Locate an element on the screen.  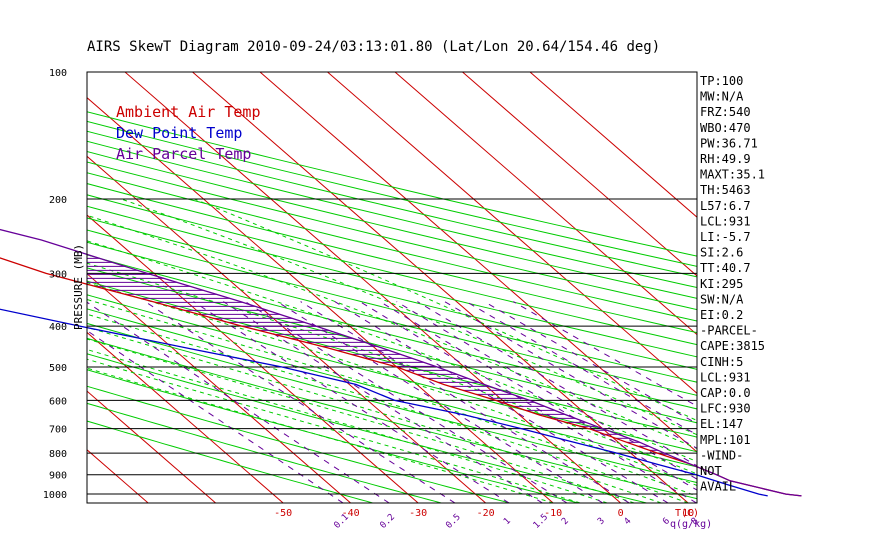
pressure-tick-label: 100 is located at coordinates (58, 73).